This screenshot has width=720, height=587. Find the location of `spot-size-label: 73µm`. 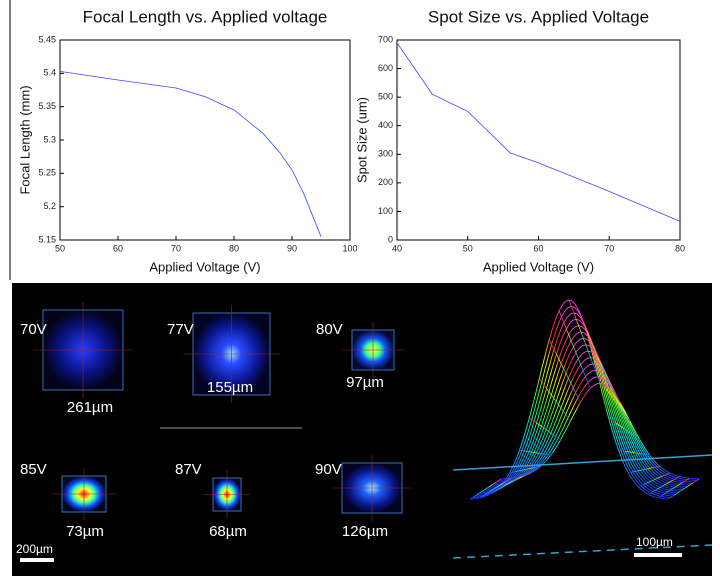

spot-size-label: 73µm is located at coordinates (85, 531).